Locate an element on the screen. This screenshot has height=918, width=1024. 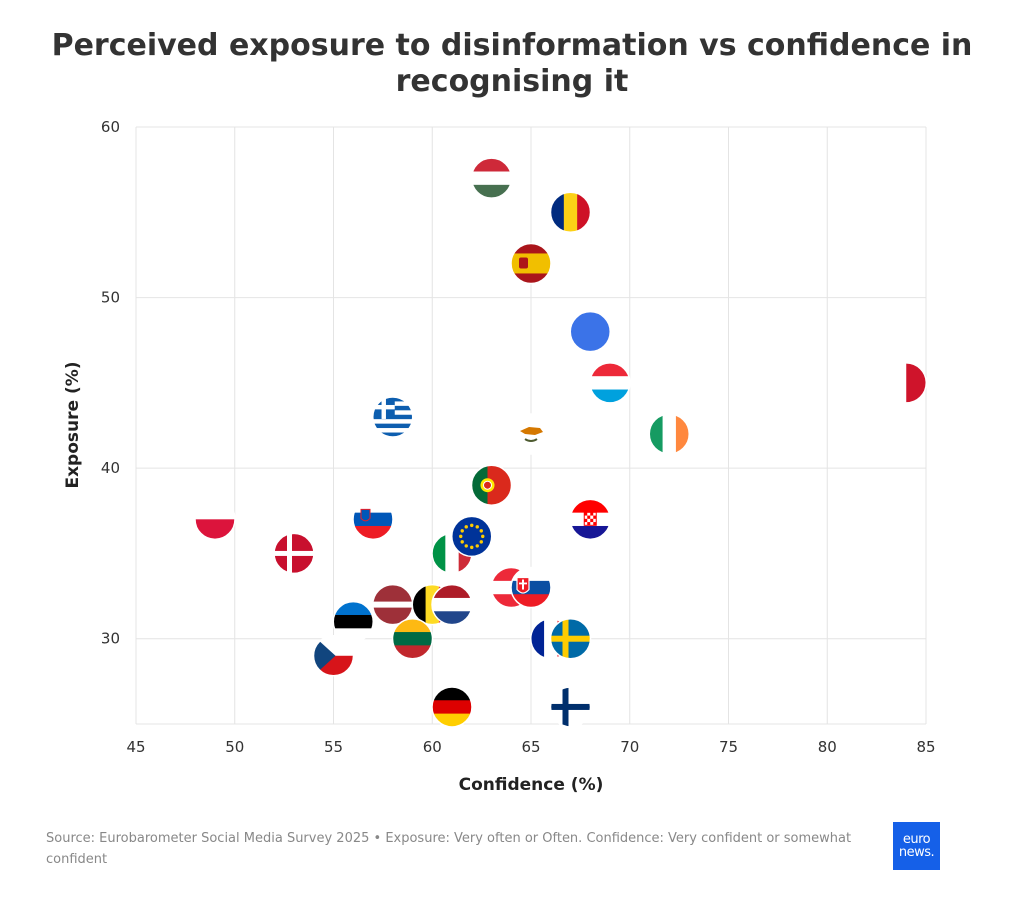
flag-point-lithuania is located at coordinates (412, 638).